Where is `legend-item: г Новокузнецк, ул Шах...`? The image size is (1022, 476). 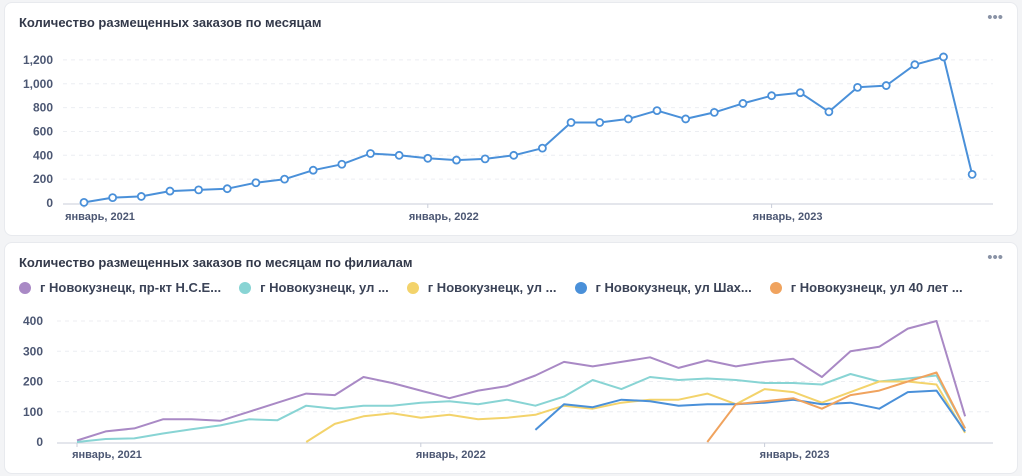
legend-item: г Новокузнецк, ул Шах... is located at coordinates (663, 287).